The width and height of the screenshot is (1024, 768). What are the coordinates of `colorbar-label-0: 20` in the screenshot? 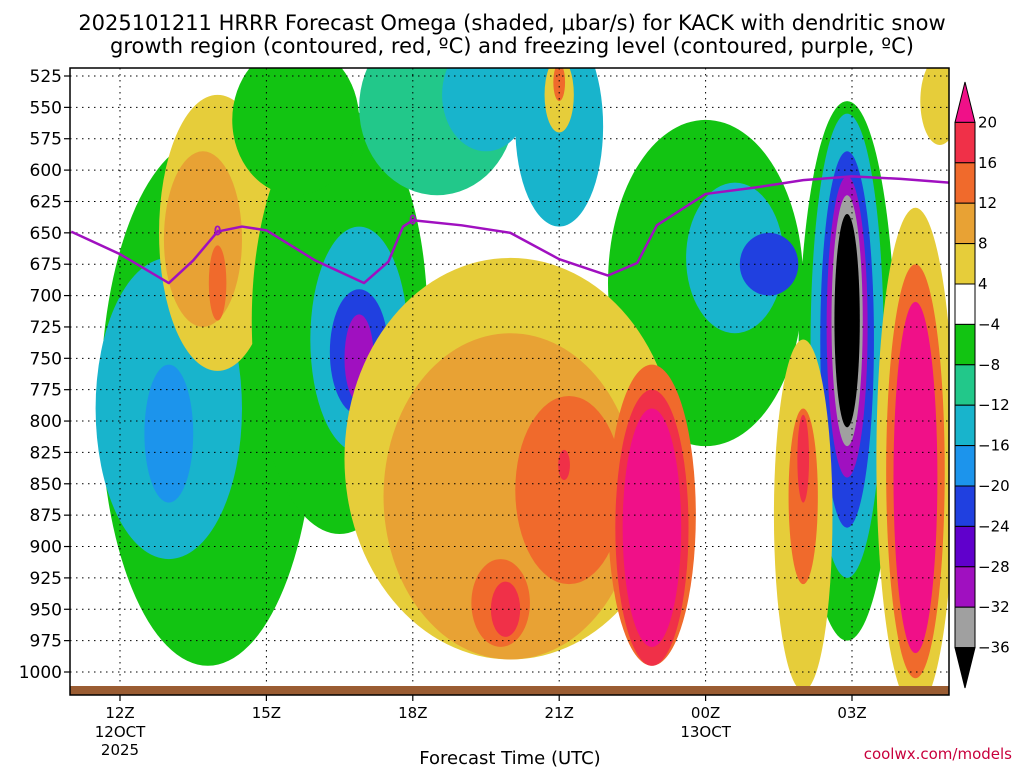 It's located at (987, 122).